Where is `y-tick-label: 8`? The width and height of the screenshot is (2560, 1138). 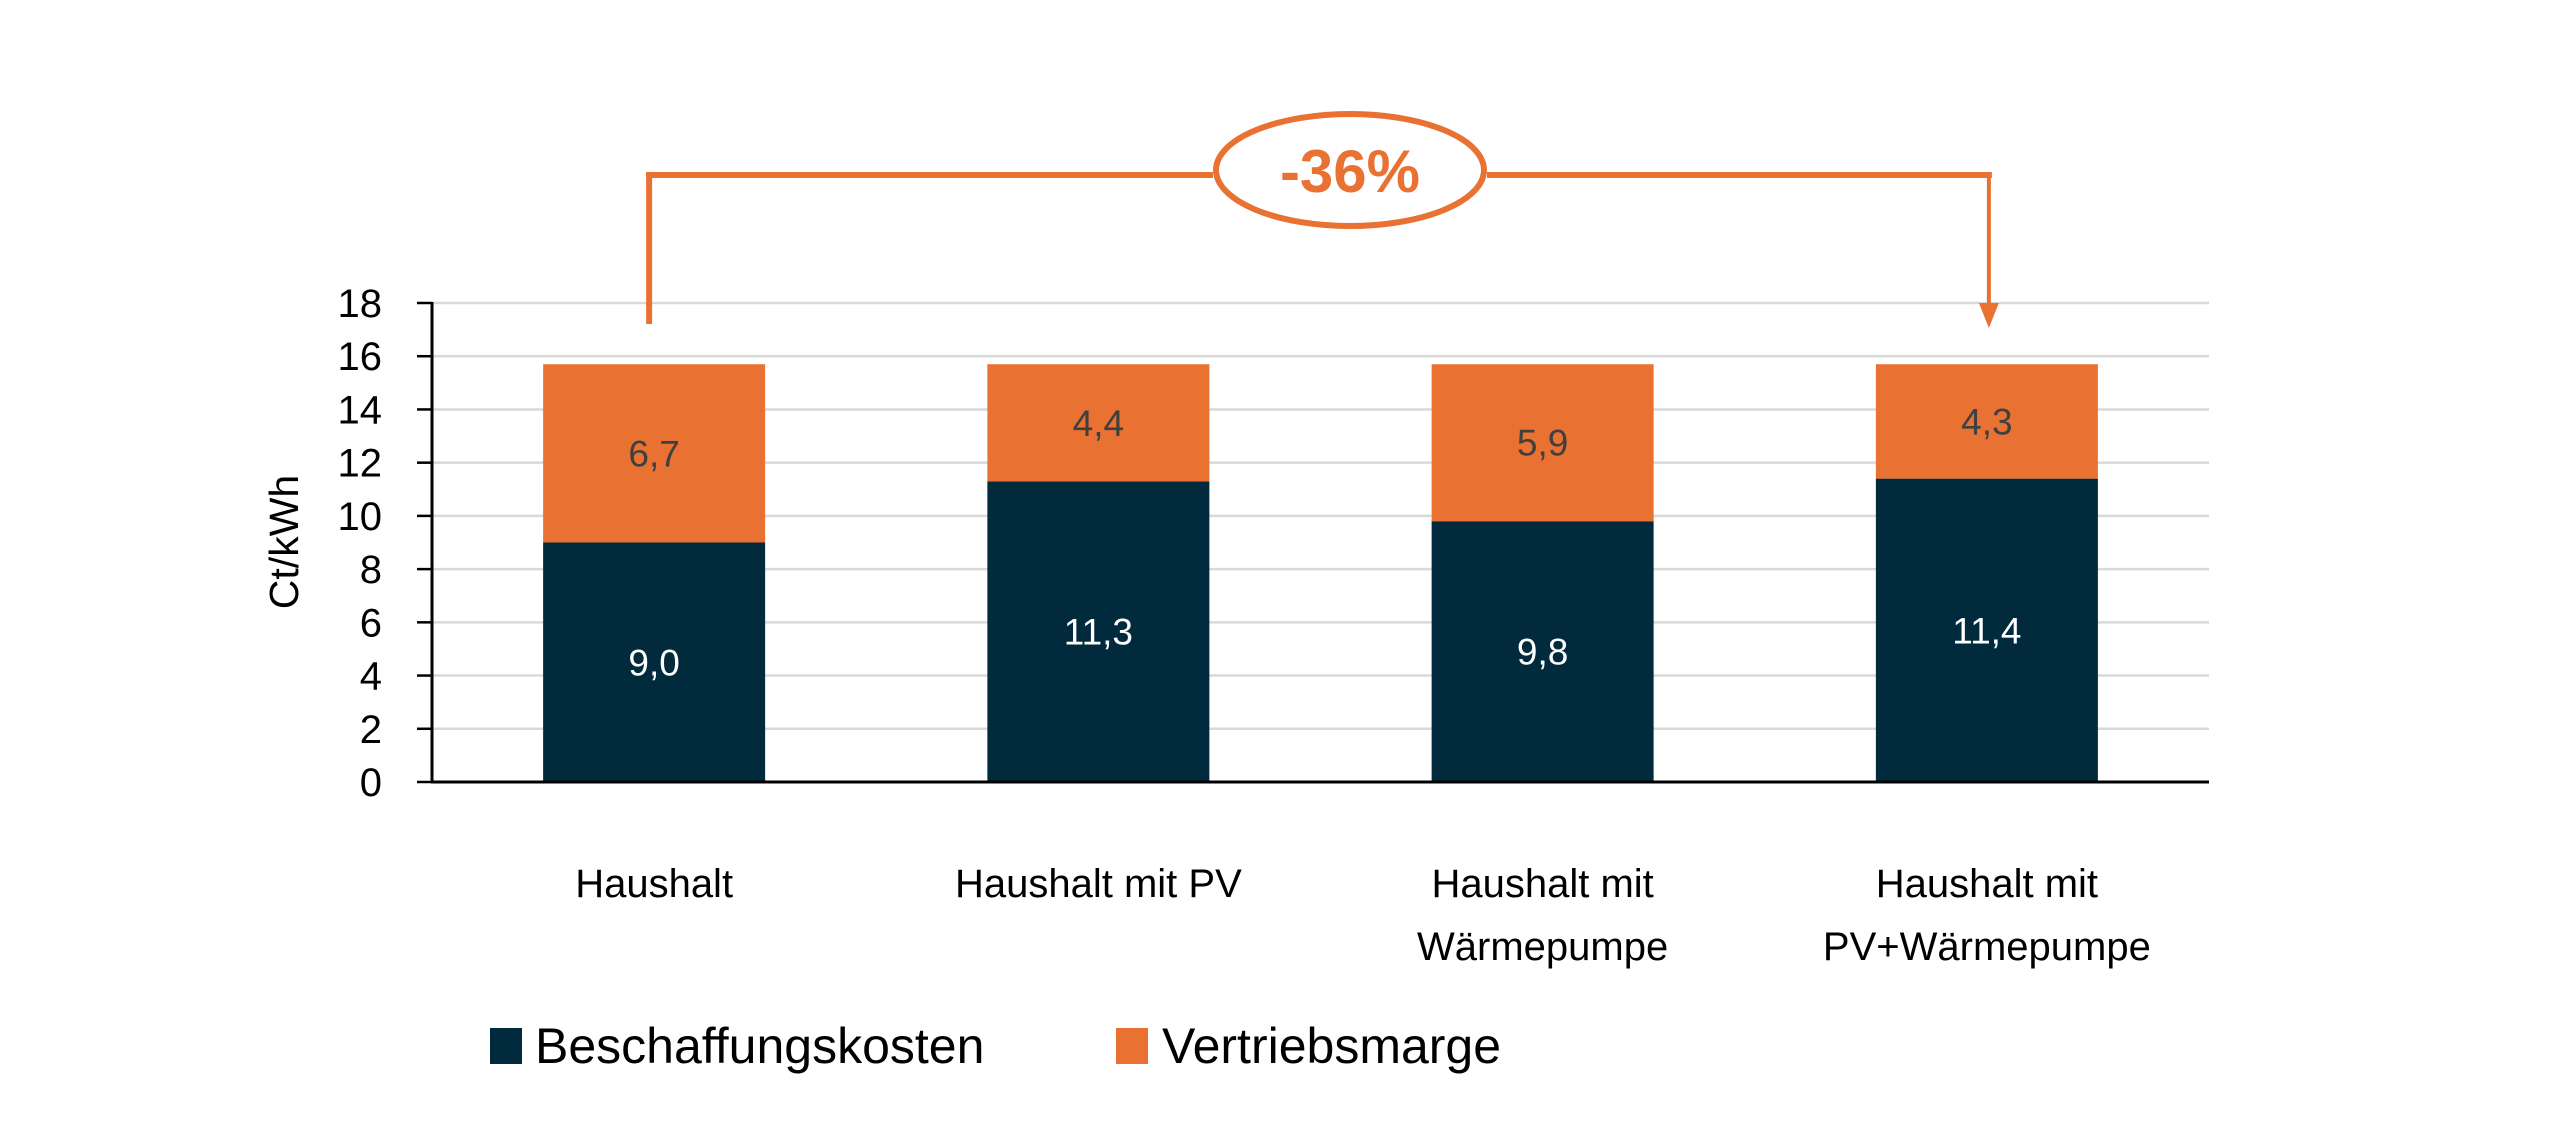 y-tick-label: 8 is located at coordinates (371, 570).